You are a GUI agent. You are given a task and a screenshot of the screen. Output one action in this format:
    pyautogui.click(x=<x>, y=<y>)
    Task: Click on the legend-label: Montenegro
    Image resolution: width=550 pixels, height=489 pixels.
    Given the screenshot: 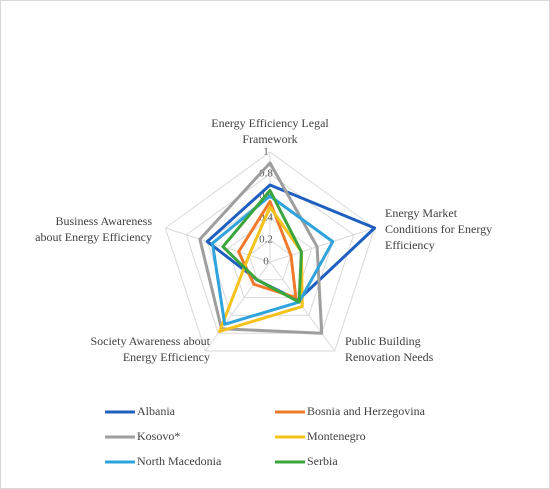 What is the action you would take?
    pyautogui.click(x=336, y=436)
    